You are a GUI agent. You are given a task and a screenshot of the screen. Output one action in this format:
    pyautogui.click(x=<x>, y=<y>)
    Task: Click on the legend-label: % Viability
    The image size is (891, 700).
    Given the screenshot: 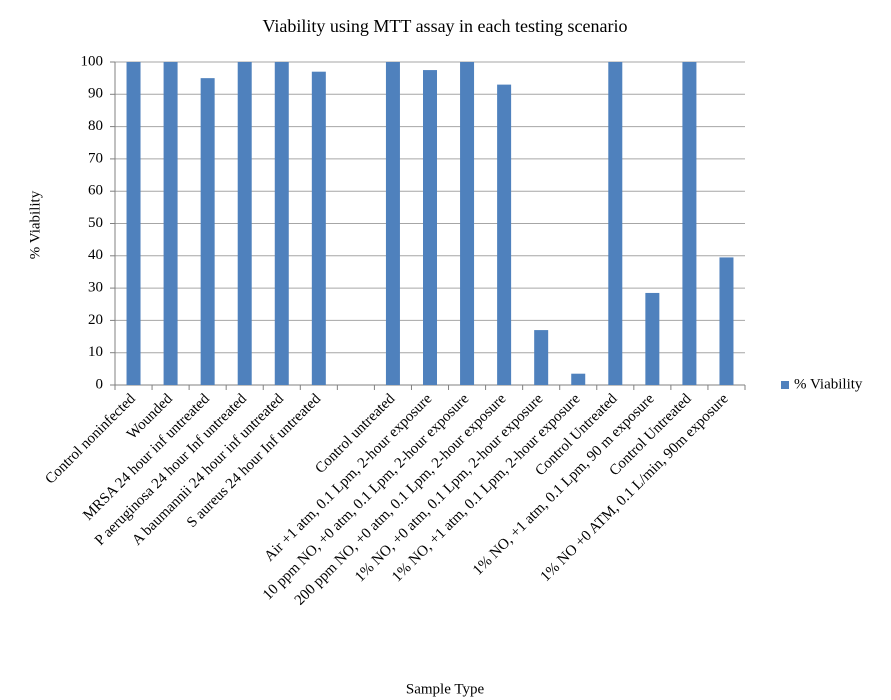 What is the action you would take?
    pyautogui.click(x=828, y=384)
    